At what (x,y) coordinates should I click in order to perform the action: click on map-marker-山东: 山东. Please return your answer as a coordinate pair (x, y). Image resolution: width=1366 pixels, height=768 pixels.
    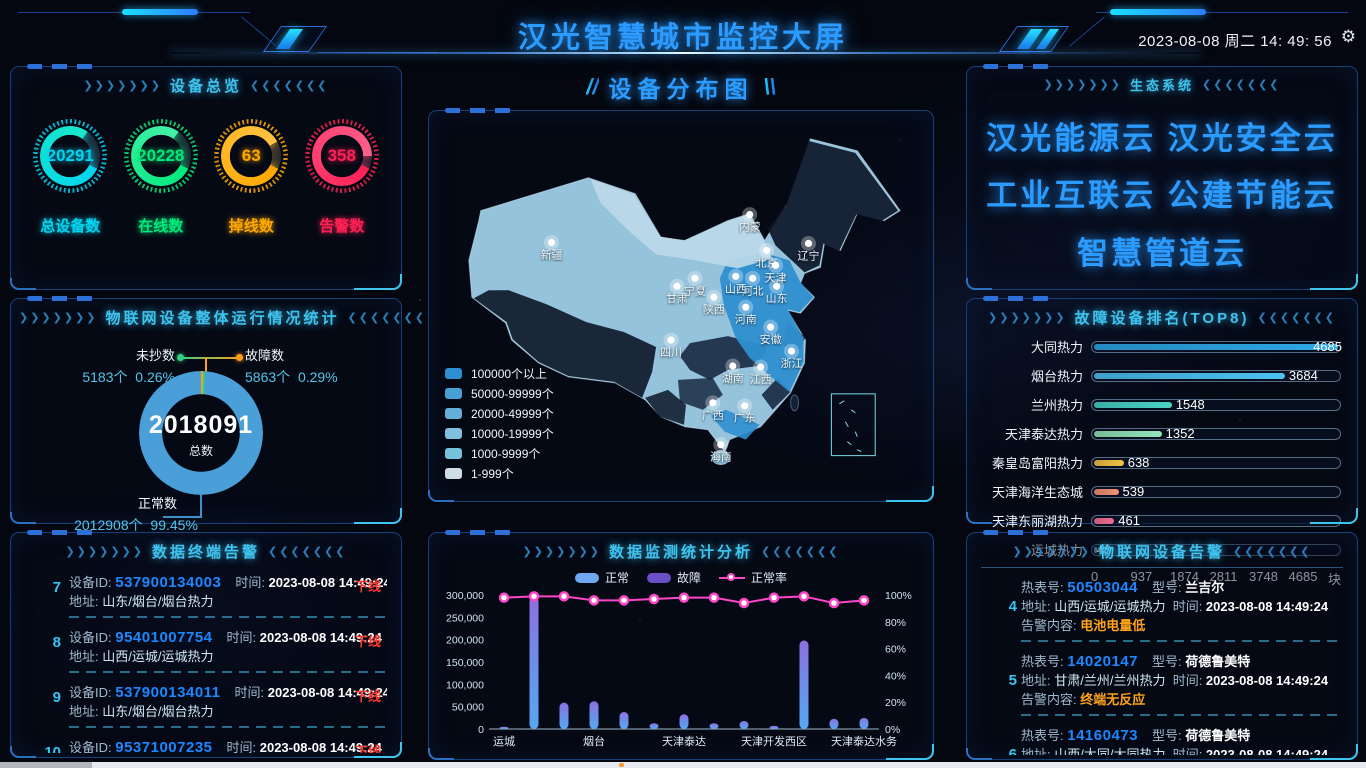
    Looking at the image, I should click on (777, 291).